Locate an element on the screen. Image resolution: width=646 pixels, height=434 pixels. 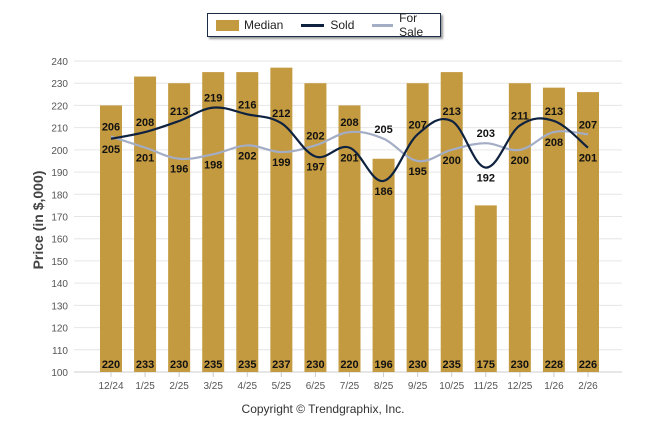
y-tick-label: 180 is located at coordinates (59, 195).